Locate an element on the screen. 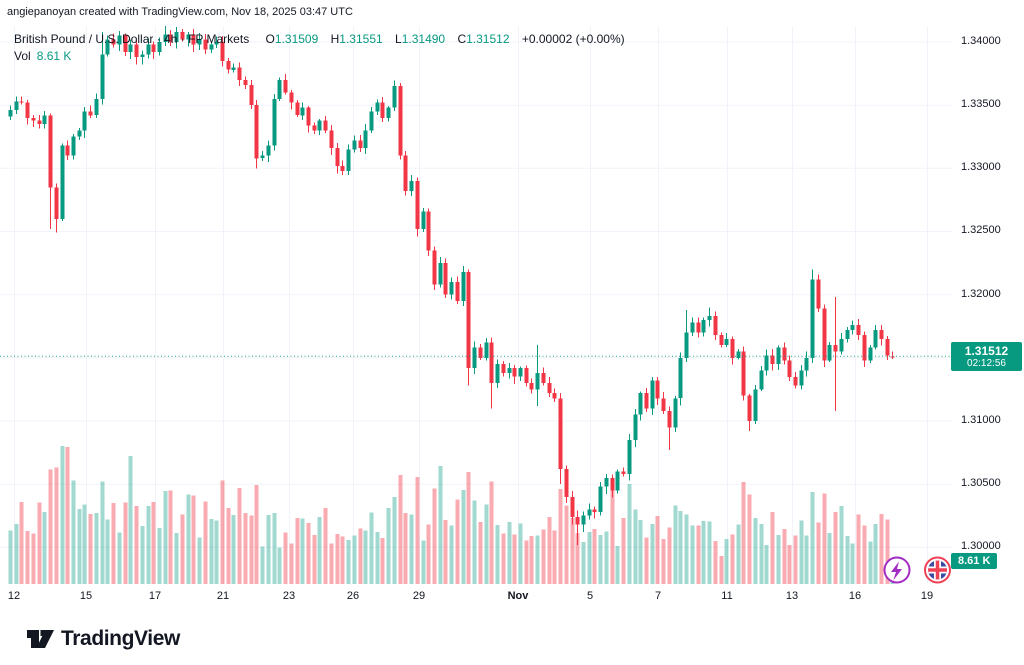  open-value: 1.31509 is located at coordinates (296, 39).